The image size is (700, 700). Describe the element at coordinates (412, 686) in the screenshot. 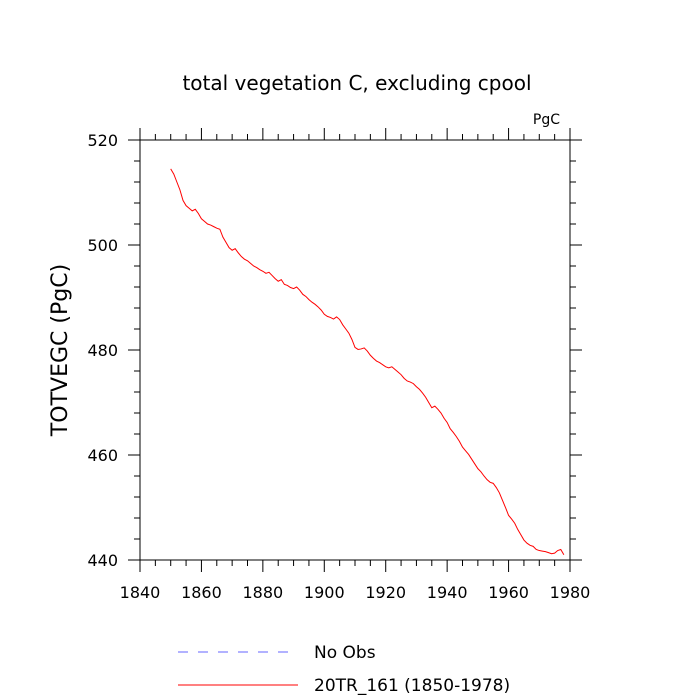

I see `legend-label-20tr-161: 20TR_161 (1850-1978)` at that location.